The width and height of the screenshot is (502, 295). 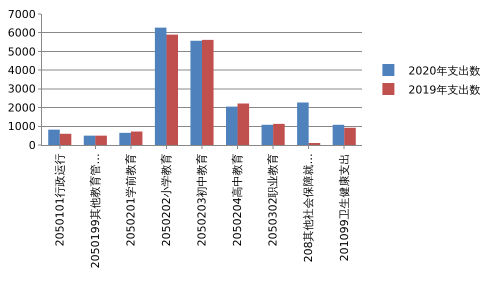 I want to click on x-tick-label: 2050201学前教育, so click(x=131, y=199).